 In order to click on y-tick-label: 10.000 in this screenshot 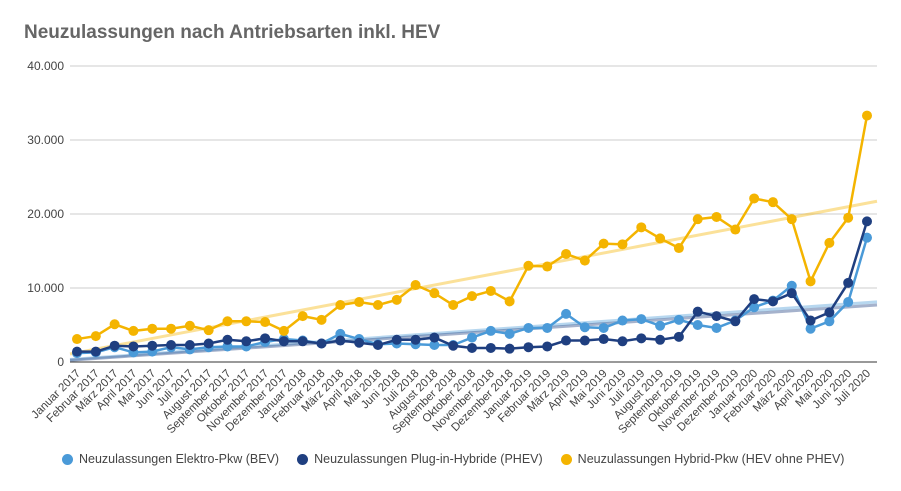, I will do `click(45, 288)`.